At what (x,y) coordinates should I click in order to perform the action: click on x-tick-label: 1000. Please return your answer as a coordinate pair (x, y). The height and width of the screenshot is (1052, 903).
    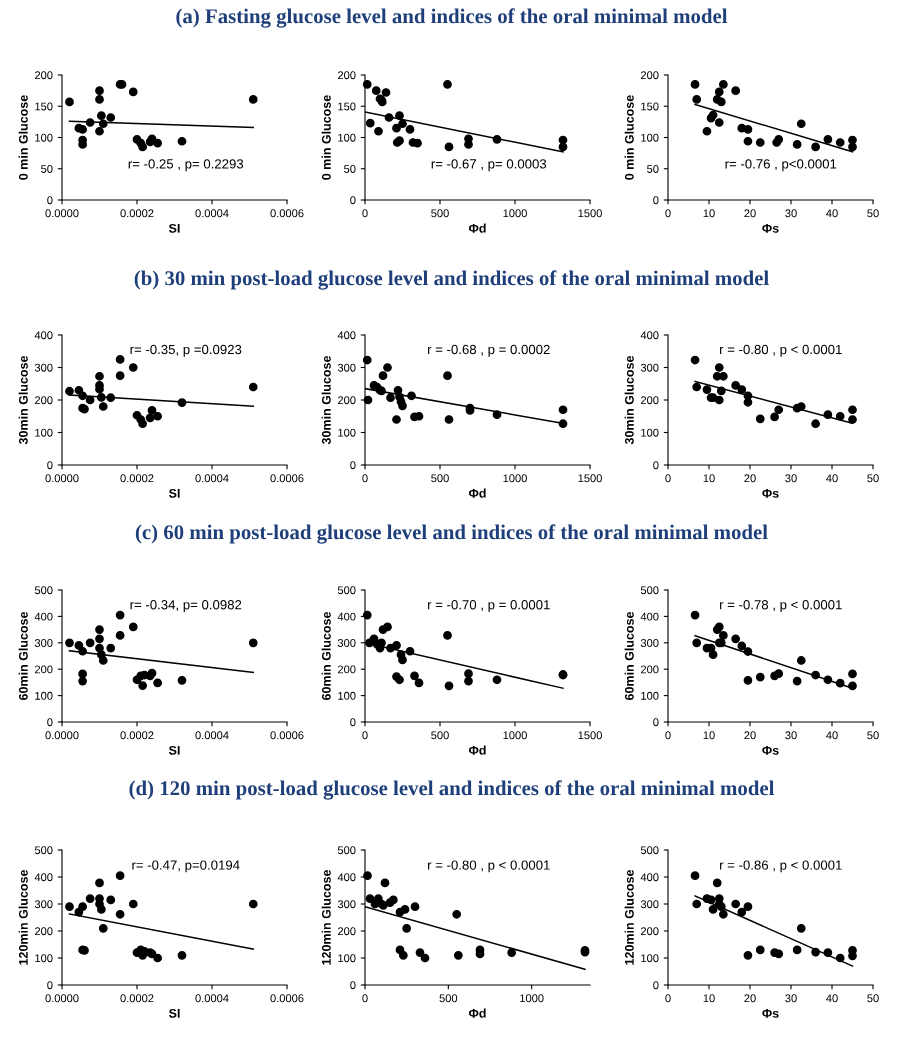
    Looking at the image, I should click on (515, 478).